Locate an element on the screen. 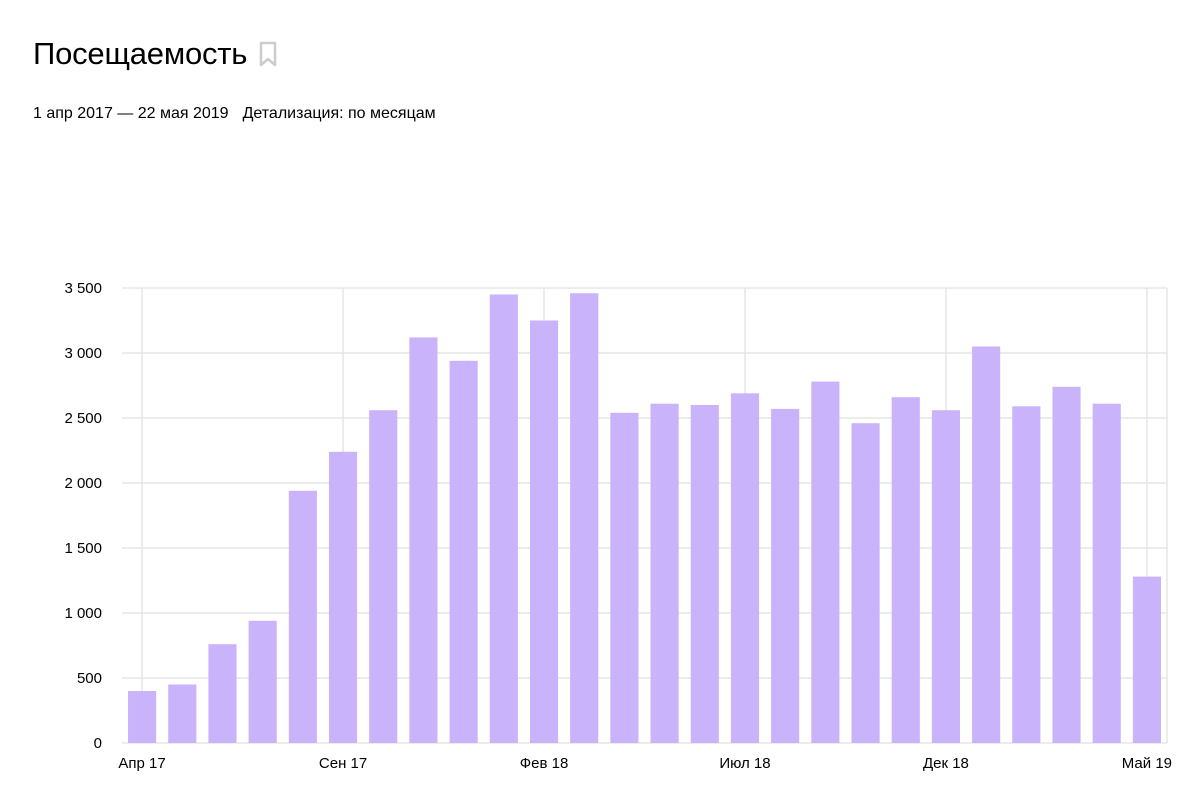 This screenshot has height=800, width=1200. y-tick-label: 1 000 is located at coordinates (83, 613).